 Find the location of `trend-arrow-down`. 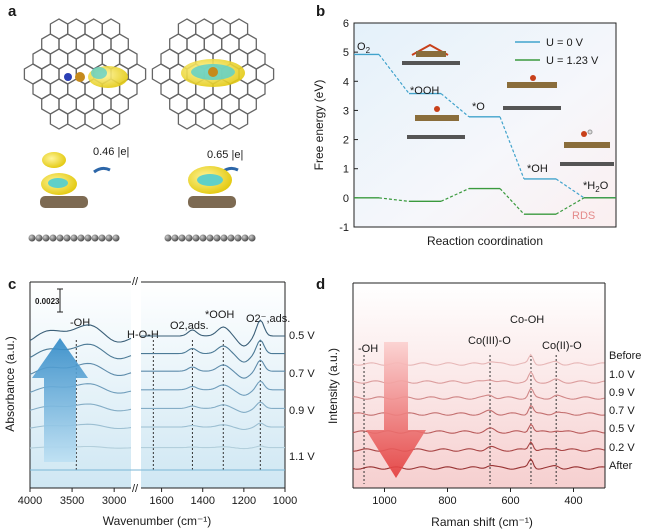

trend-arrow-down is located at coordinates (396, 410).